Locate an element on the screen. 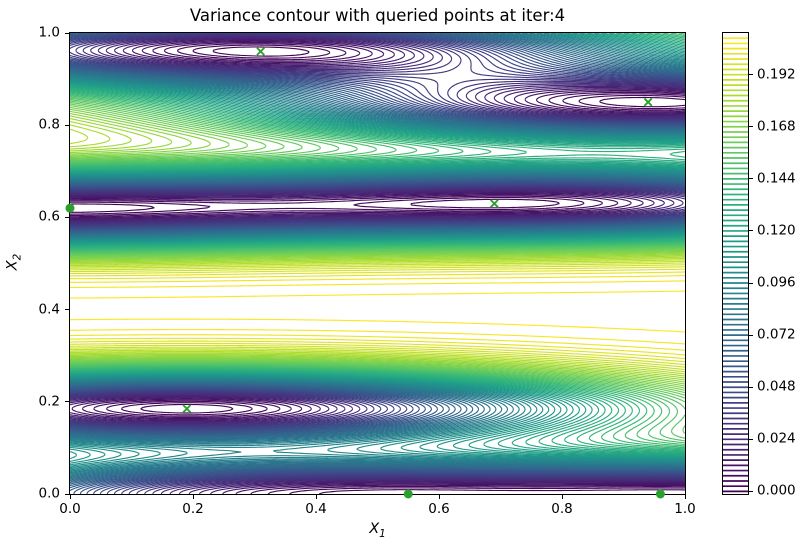 Image resolution: width=805 pixels, height=550 pixels. colorbar-tick-label: 0.048 is located at coordinates (776, 386).